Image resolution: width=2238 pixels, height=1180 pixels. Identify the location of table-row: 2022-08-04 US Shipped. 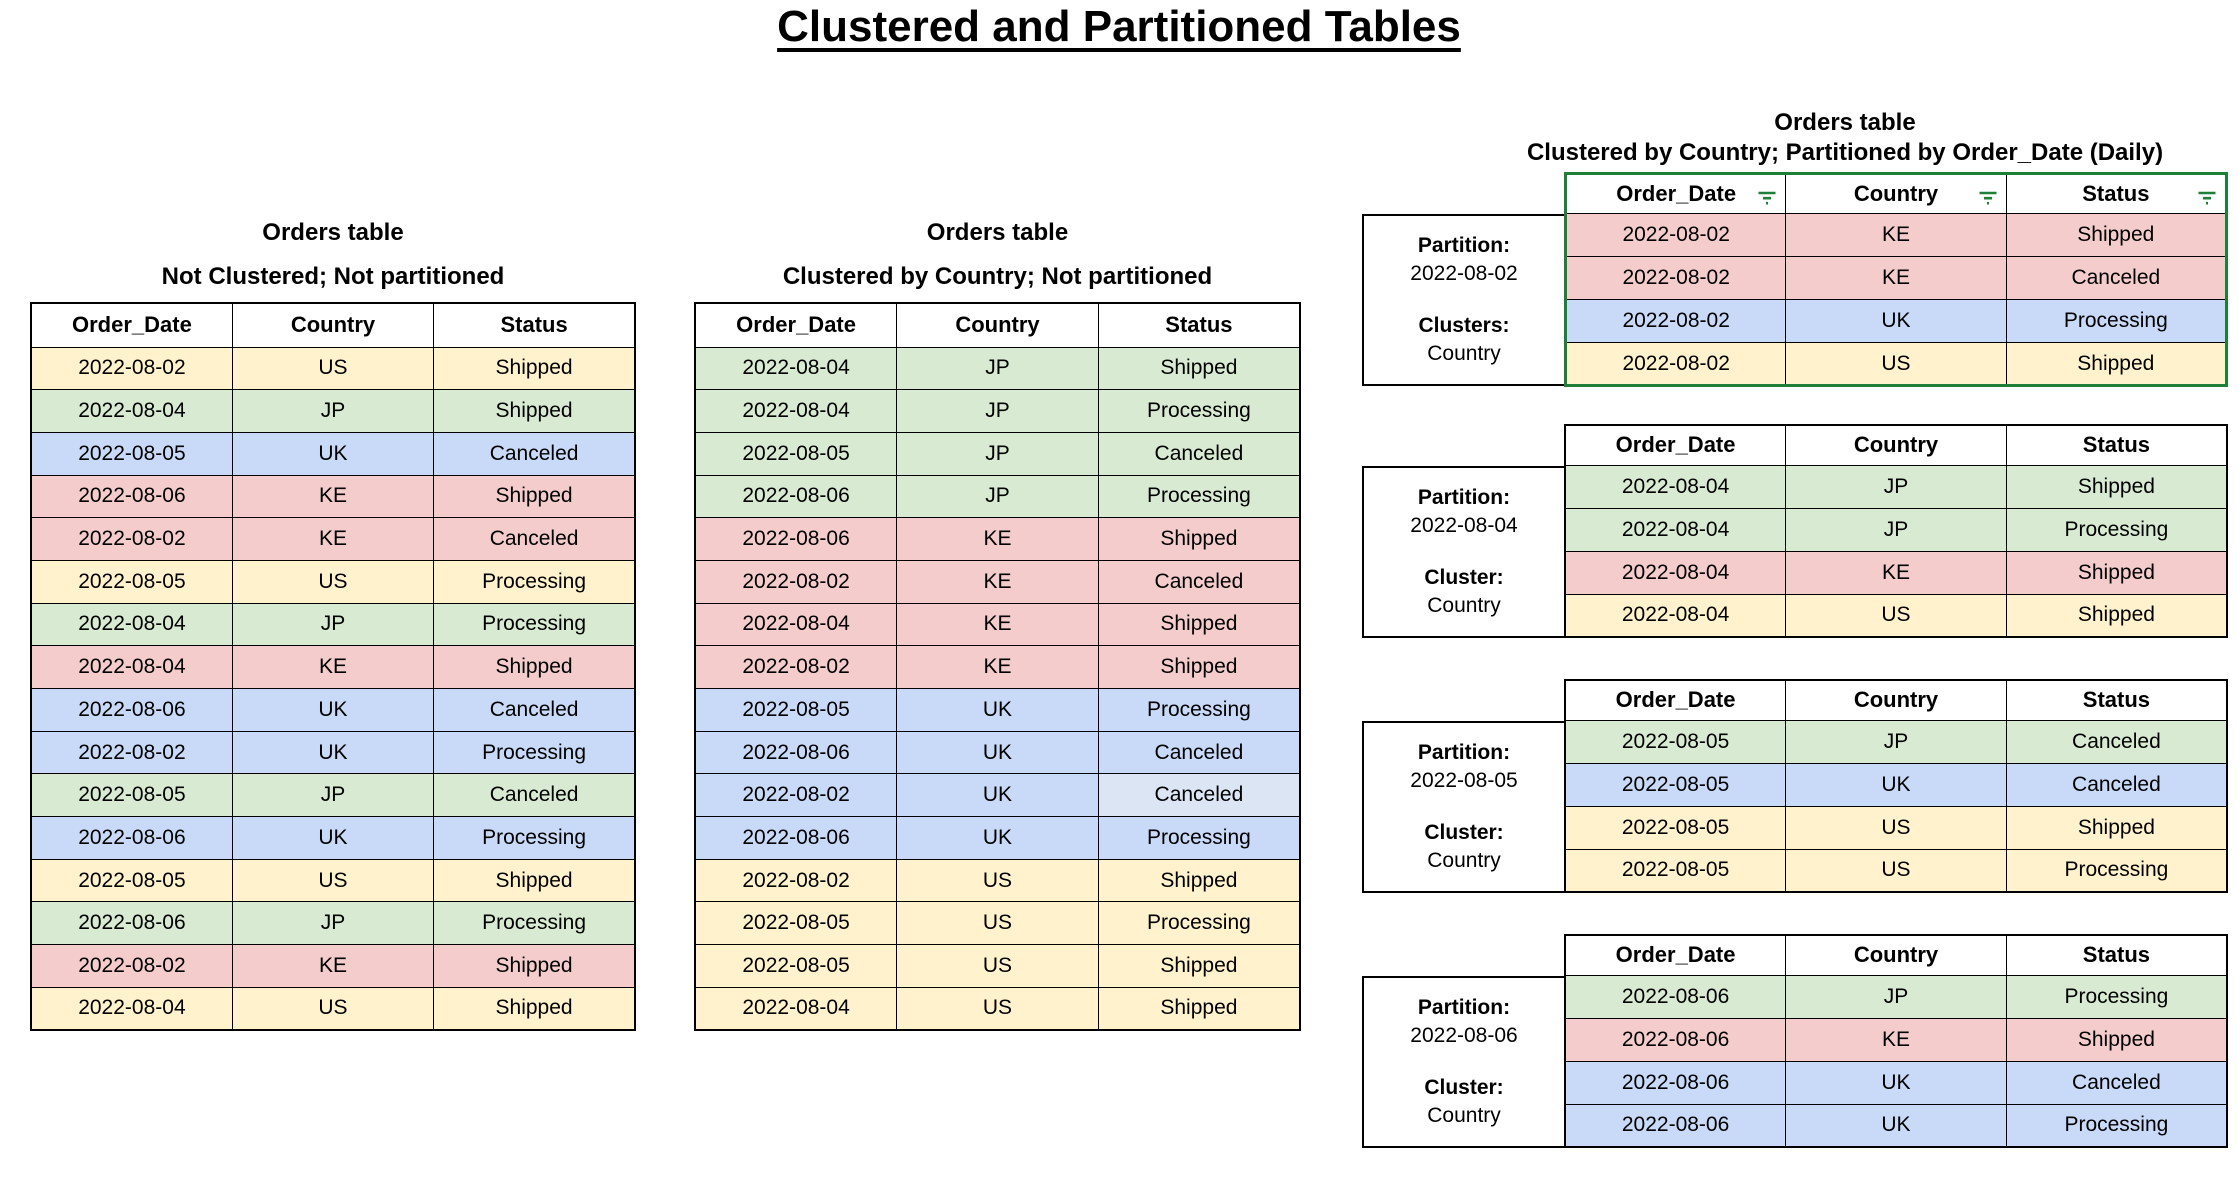
(1896, 615).